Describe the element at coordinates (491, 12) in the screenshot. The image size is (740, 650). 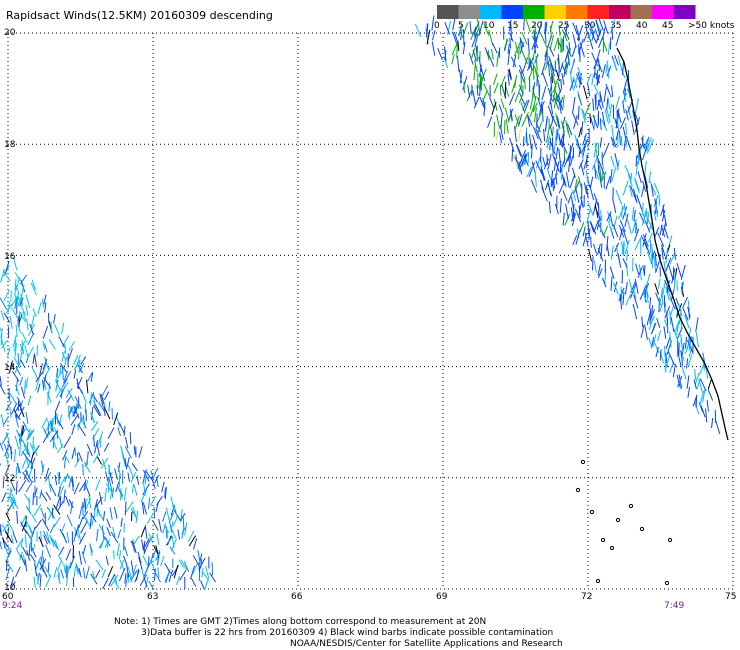
I see `scale-swatch` at that location.